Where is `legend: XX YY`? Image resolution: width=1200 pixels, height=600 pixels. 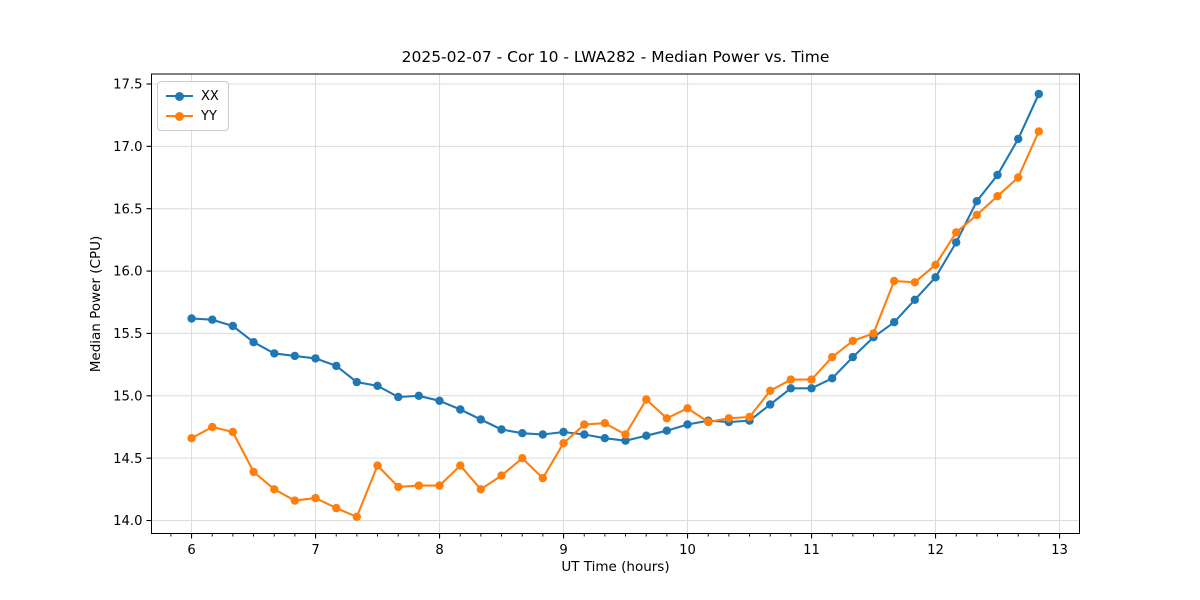 legend: XX YY is located at coordinates (193, 106).